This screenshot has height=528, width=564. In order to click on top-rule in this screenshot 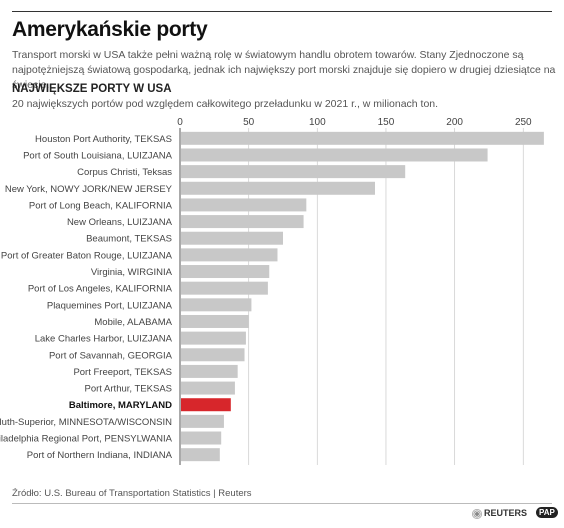, I will do `click(282, 11)`.